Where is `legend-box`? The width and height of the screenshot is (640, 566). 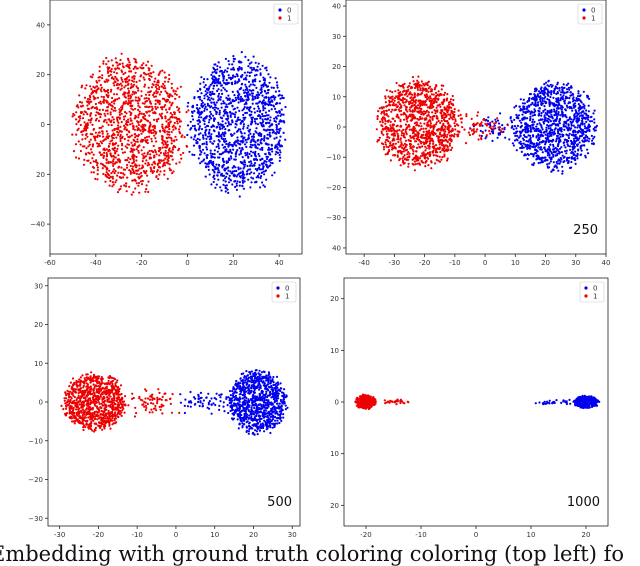
legend-box is located at coordinates (286, 14).